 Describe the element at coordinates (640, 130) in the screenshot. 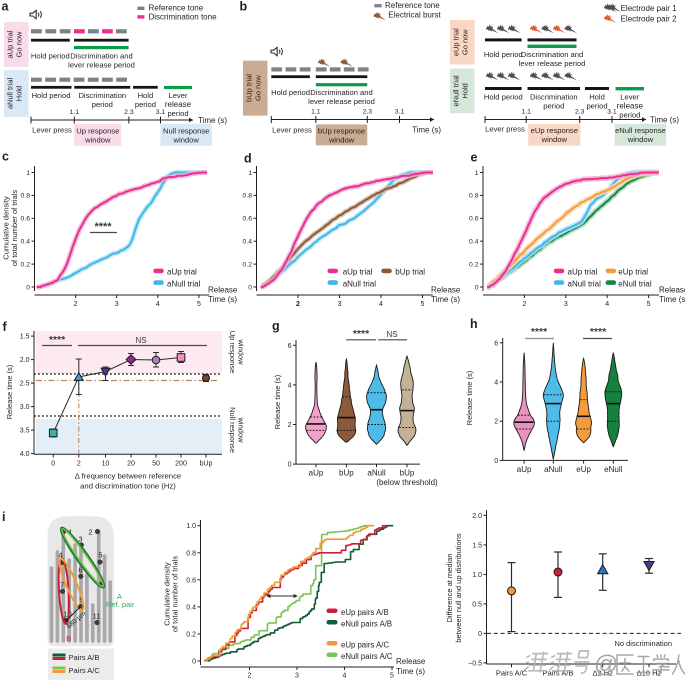

I see `svg-text: eNull response` at that location.